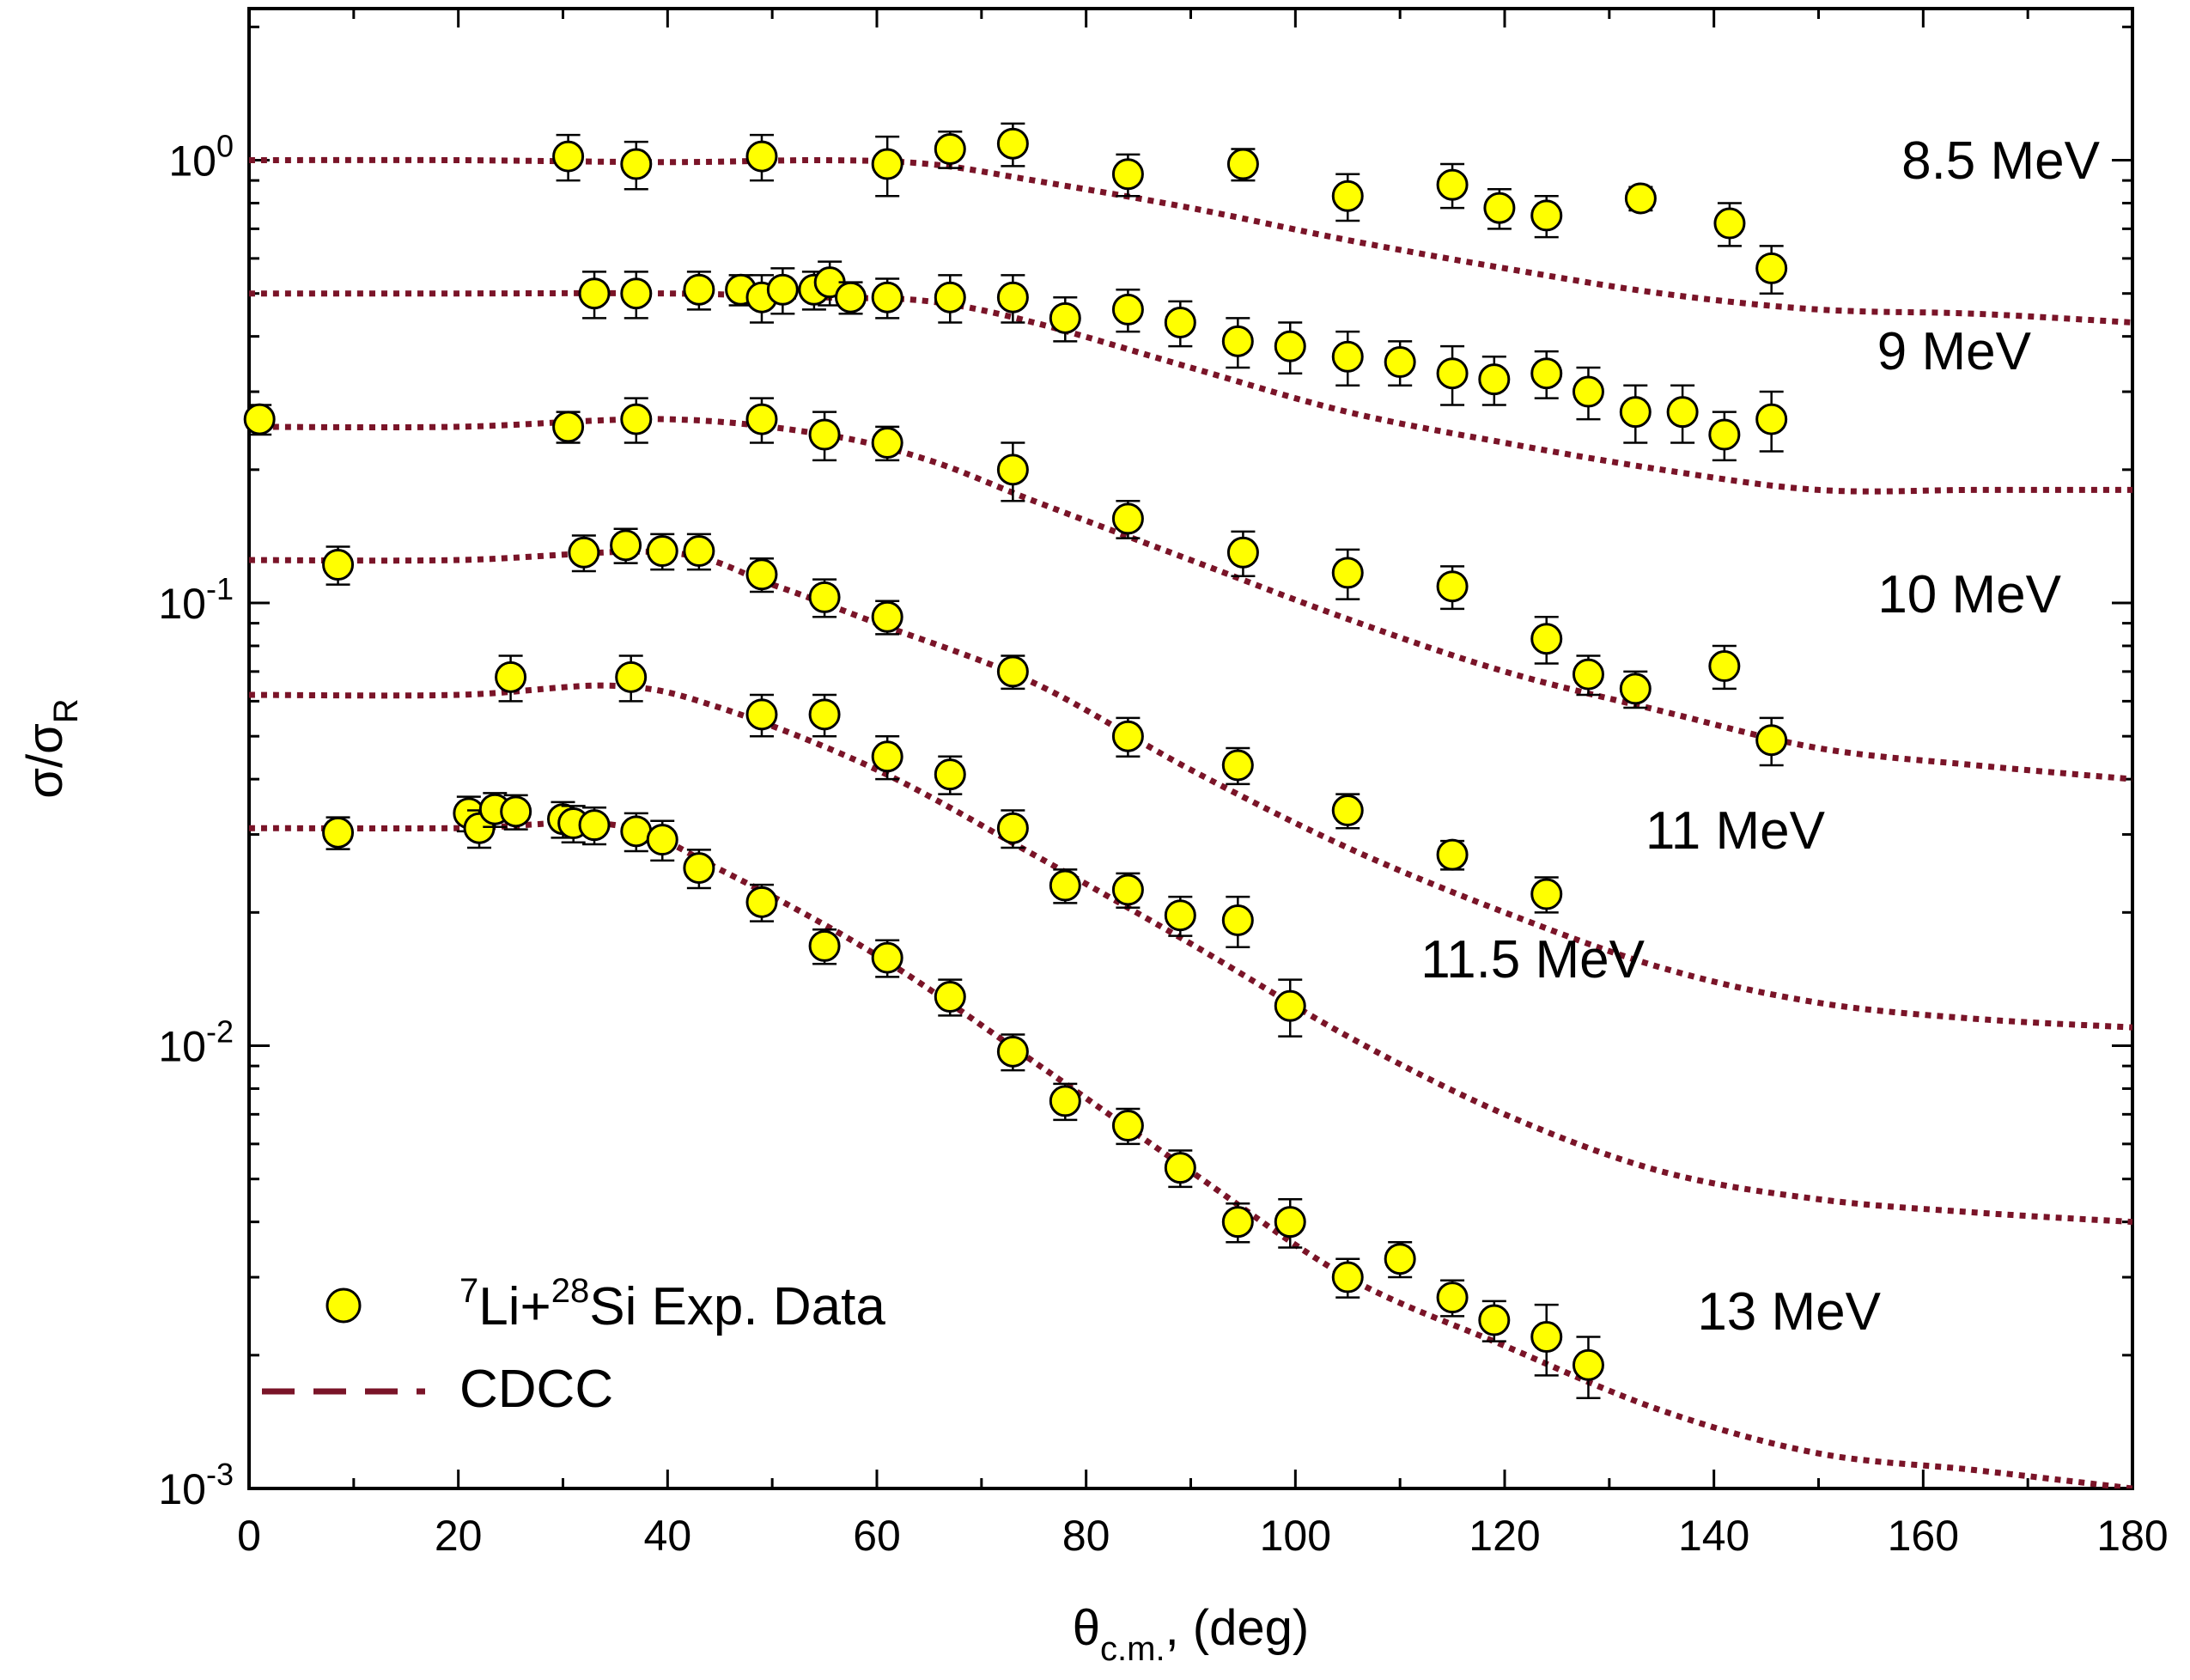  Describe the element at coordinates (196, 1043) in the screenshot. I see `y-tick-label: 10⁻²` at that location.